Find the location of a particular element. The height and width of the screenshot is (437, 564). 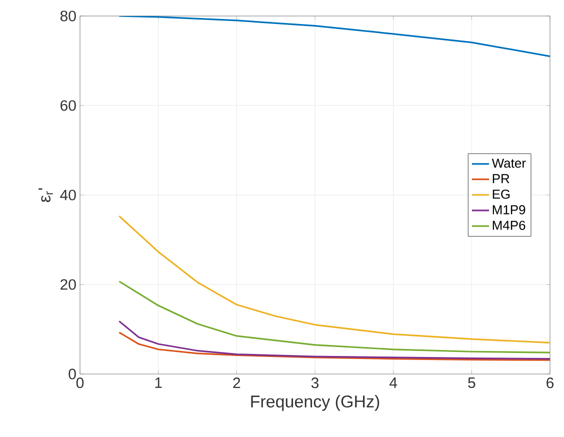

y-tick-label: 20 is located at coordinates (68, 284).